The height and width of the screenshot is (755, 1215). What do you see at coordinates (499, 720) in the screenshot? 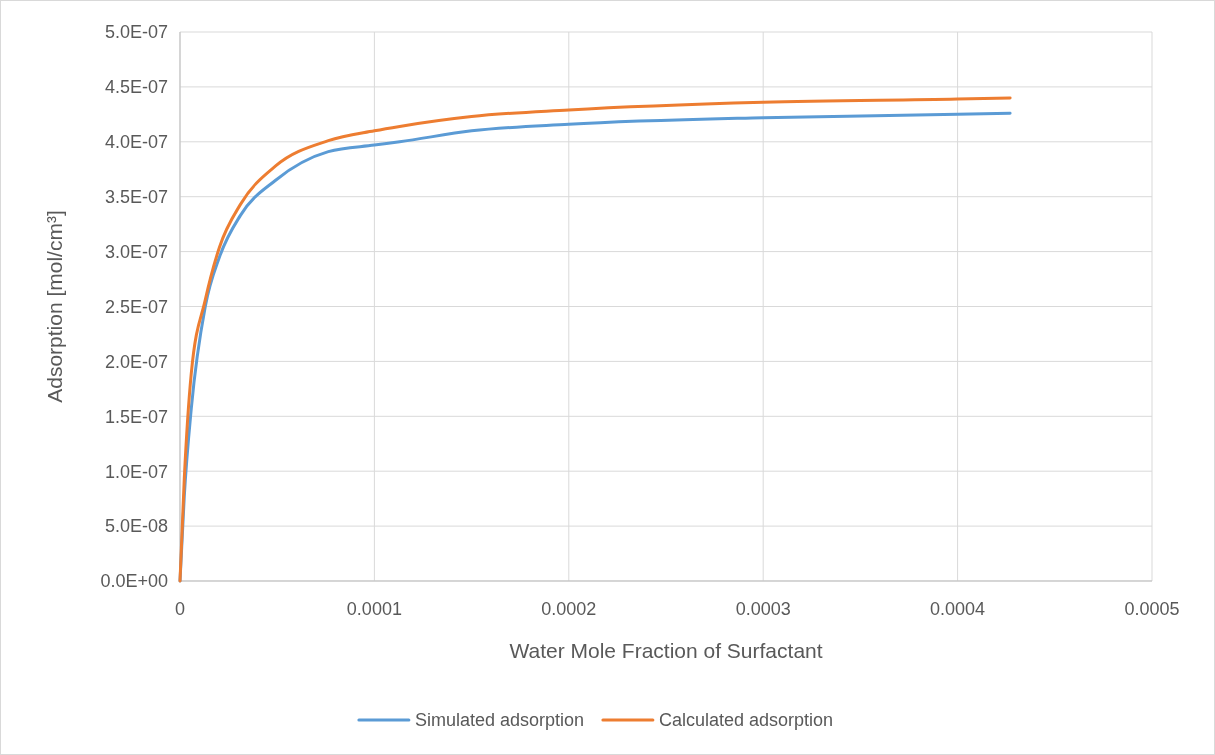
I see `legend-label: Simulated adsorption` at bounding box center [499, 720].